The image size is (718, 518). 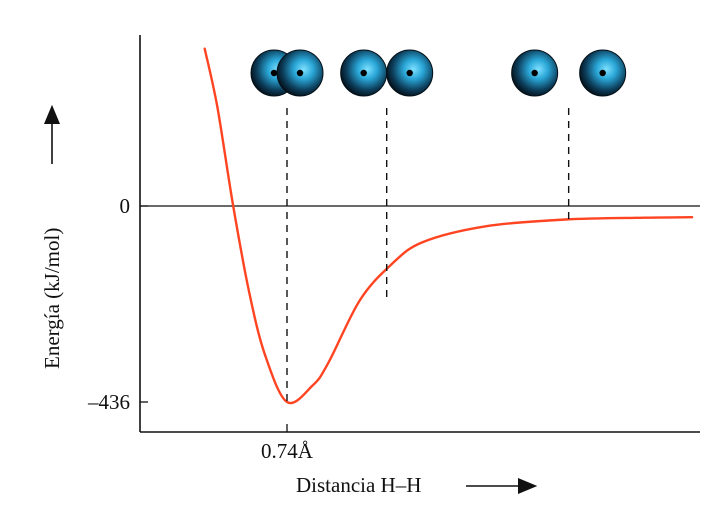 What do you see at coordinates (569, 134) in the screenshot?
I see `molecule-marker-h-atoms-separated` at bounding box center [569, 134].